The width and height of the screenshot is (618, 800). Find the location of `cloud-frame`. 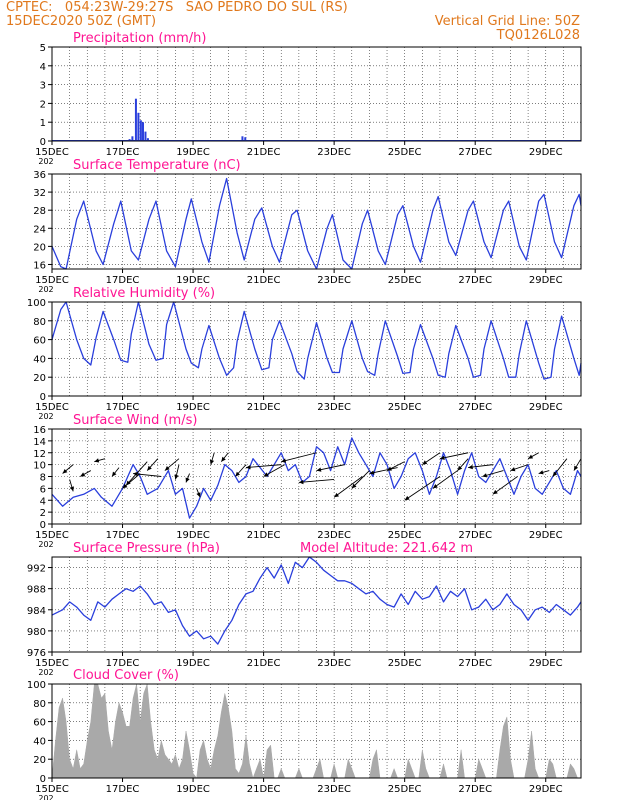

cloud-frame is located at coordinates (316, 731).